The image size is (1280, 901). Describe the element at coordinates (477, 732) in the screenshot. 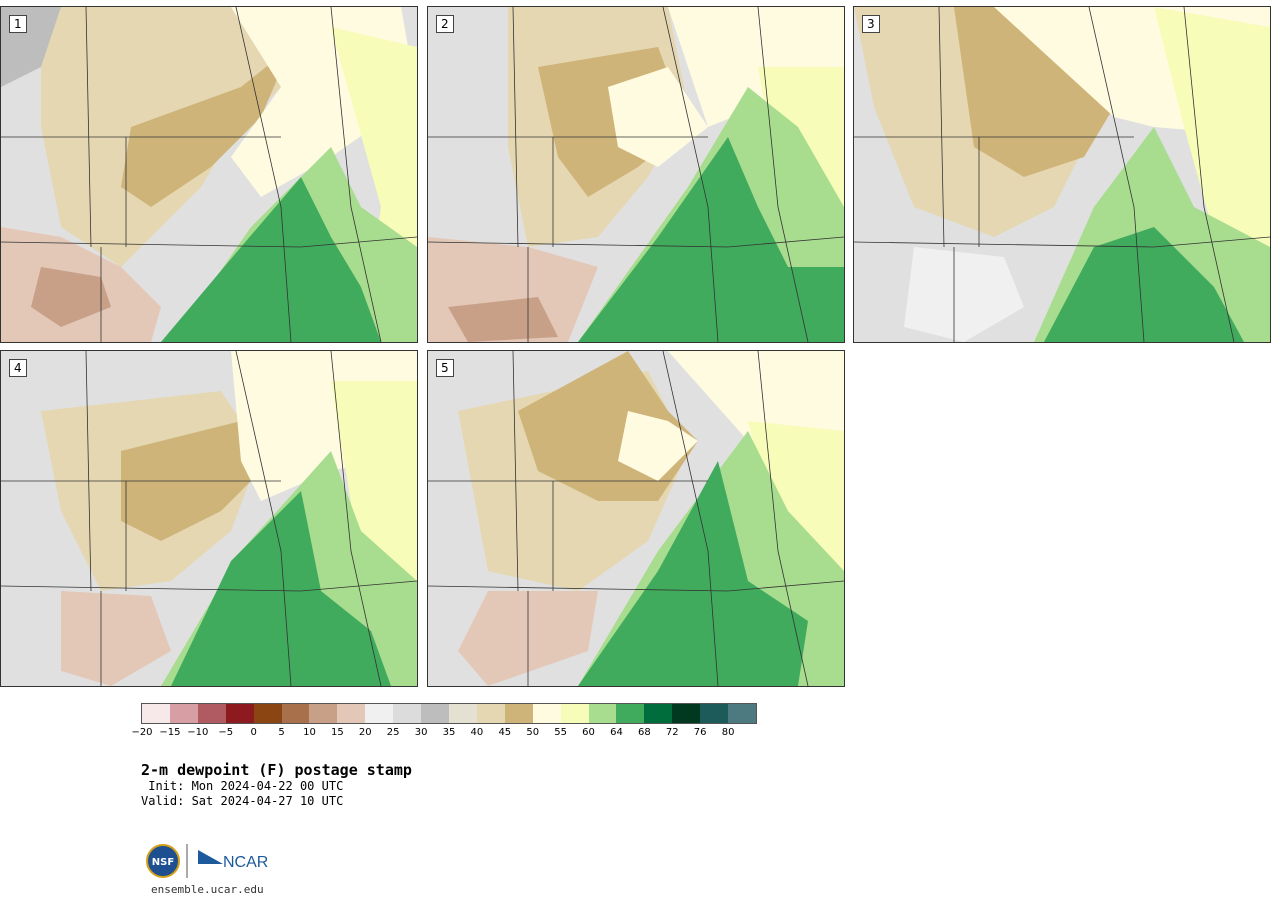

I see `colorbar-tick-label: 40` at that location.